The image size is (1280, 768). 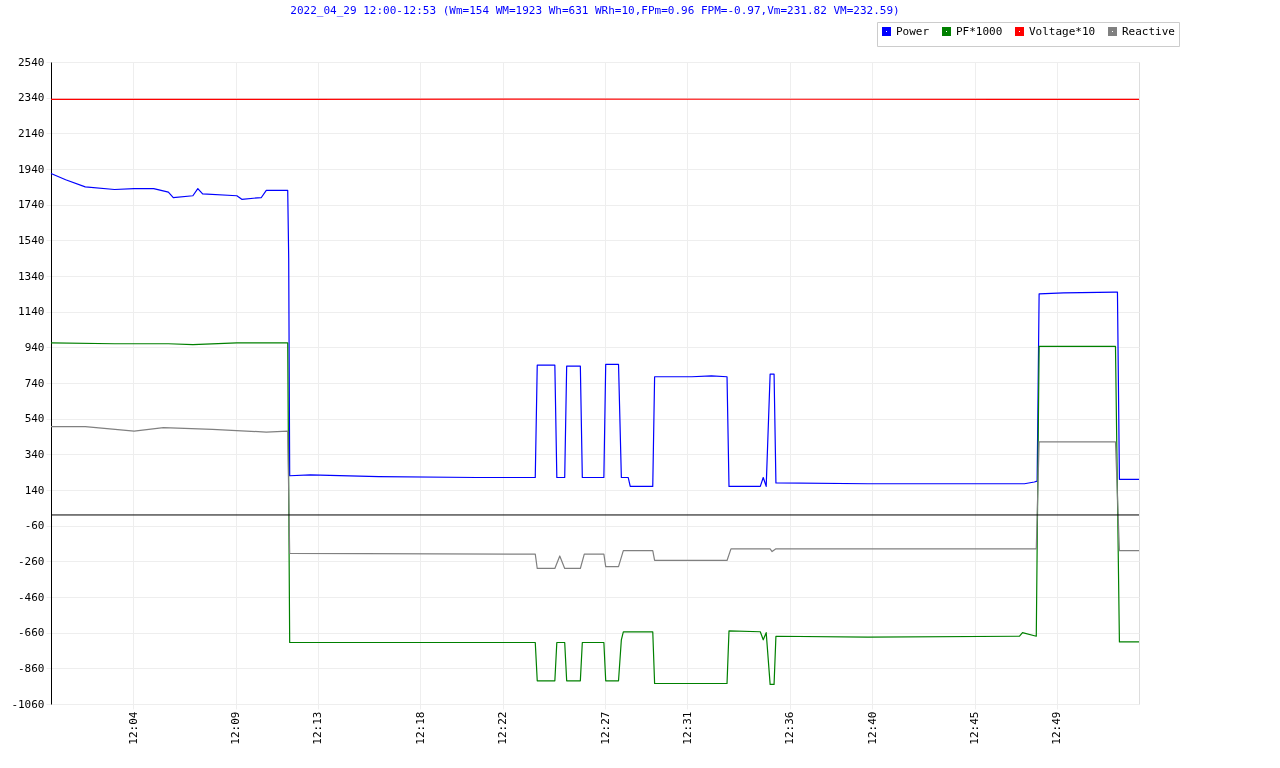 What do you see at coordinates (31, 240) in the screenshot?
I see `y-tick-label: 1540` at bounding box center [31, 240].